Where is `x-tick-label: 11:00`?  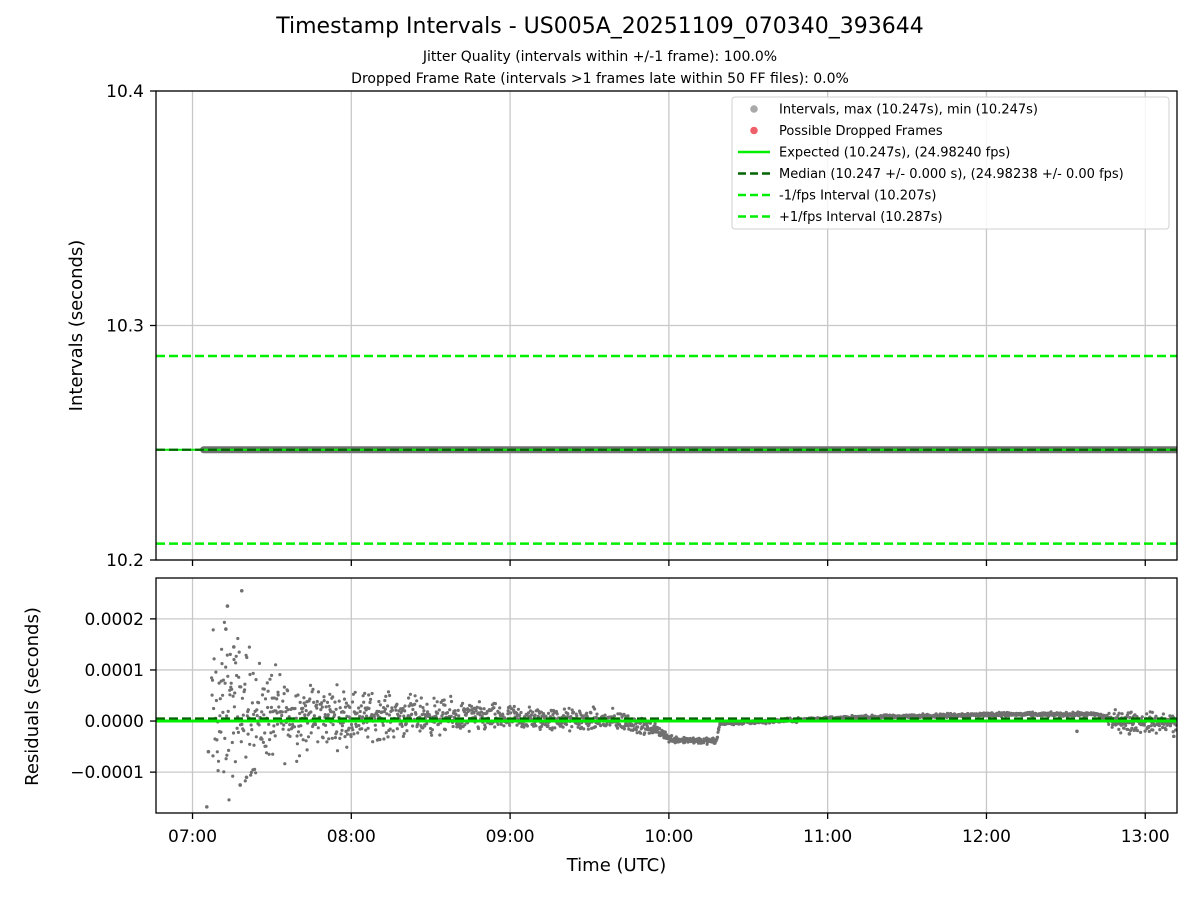 x-tick-label: 11:00 is located at coordinates (827, 837).